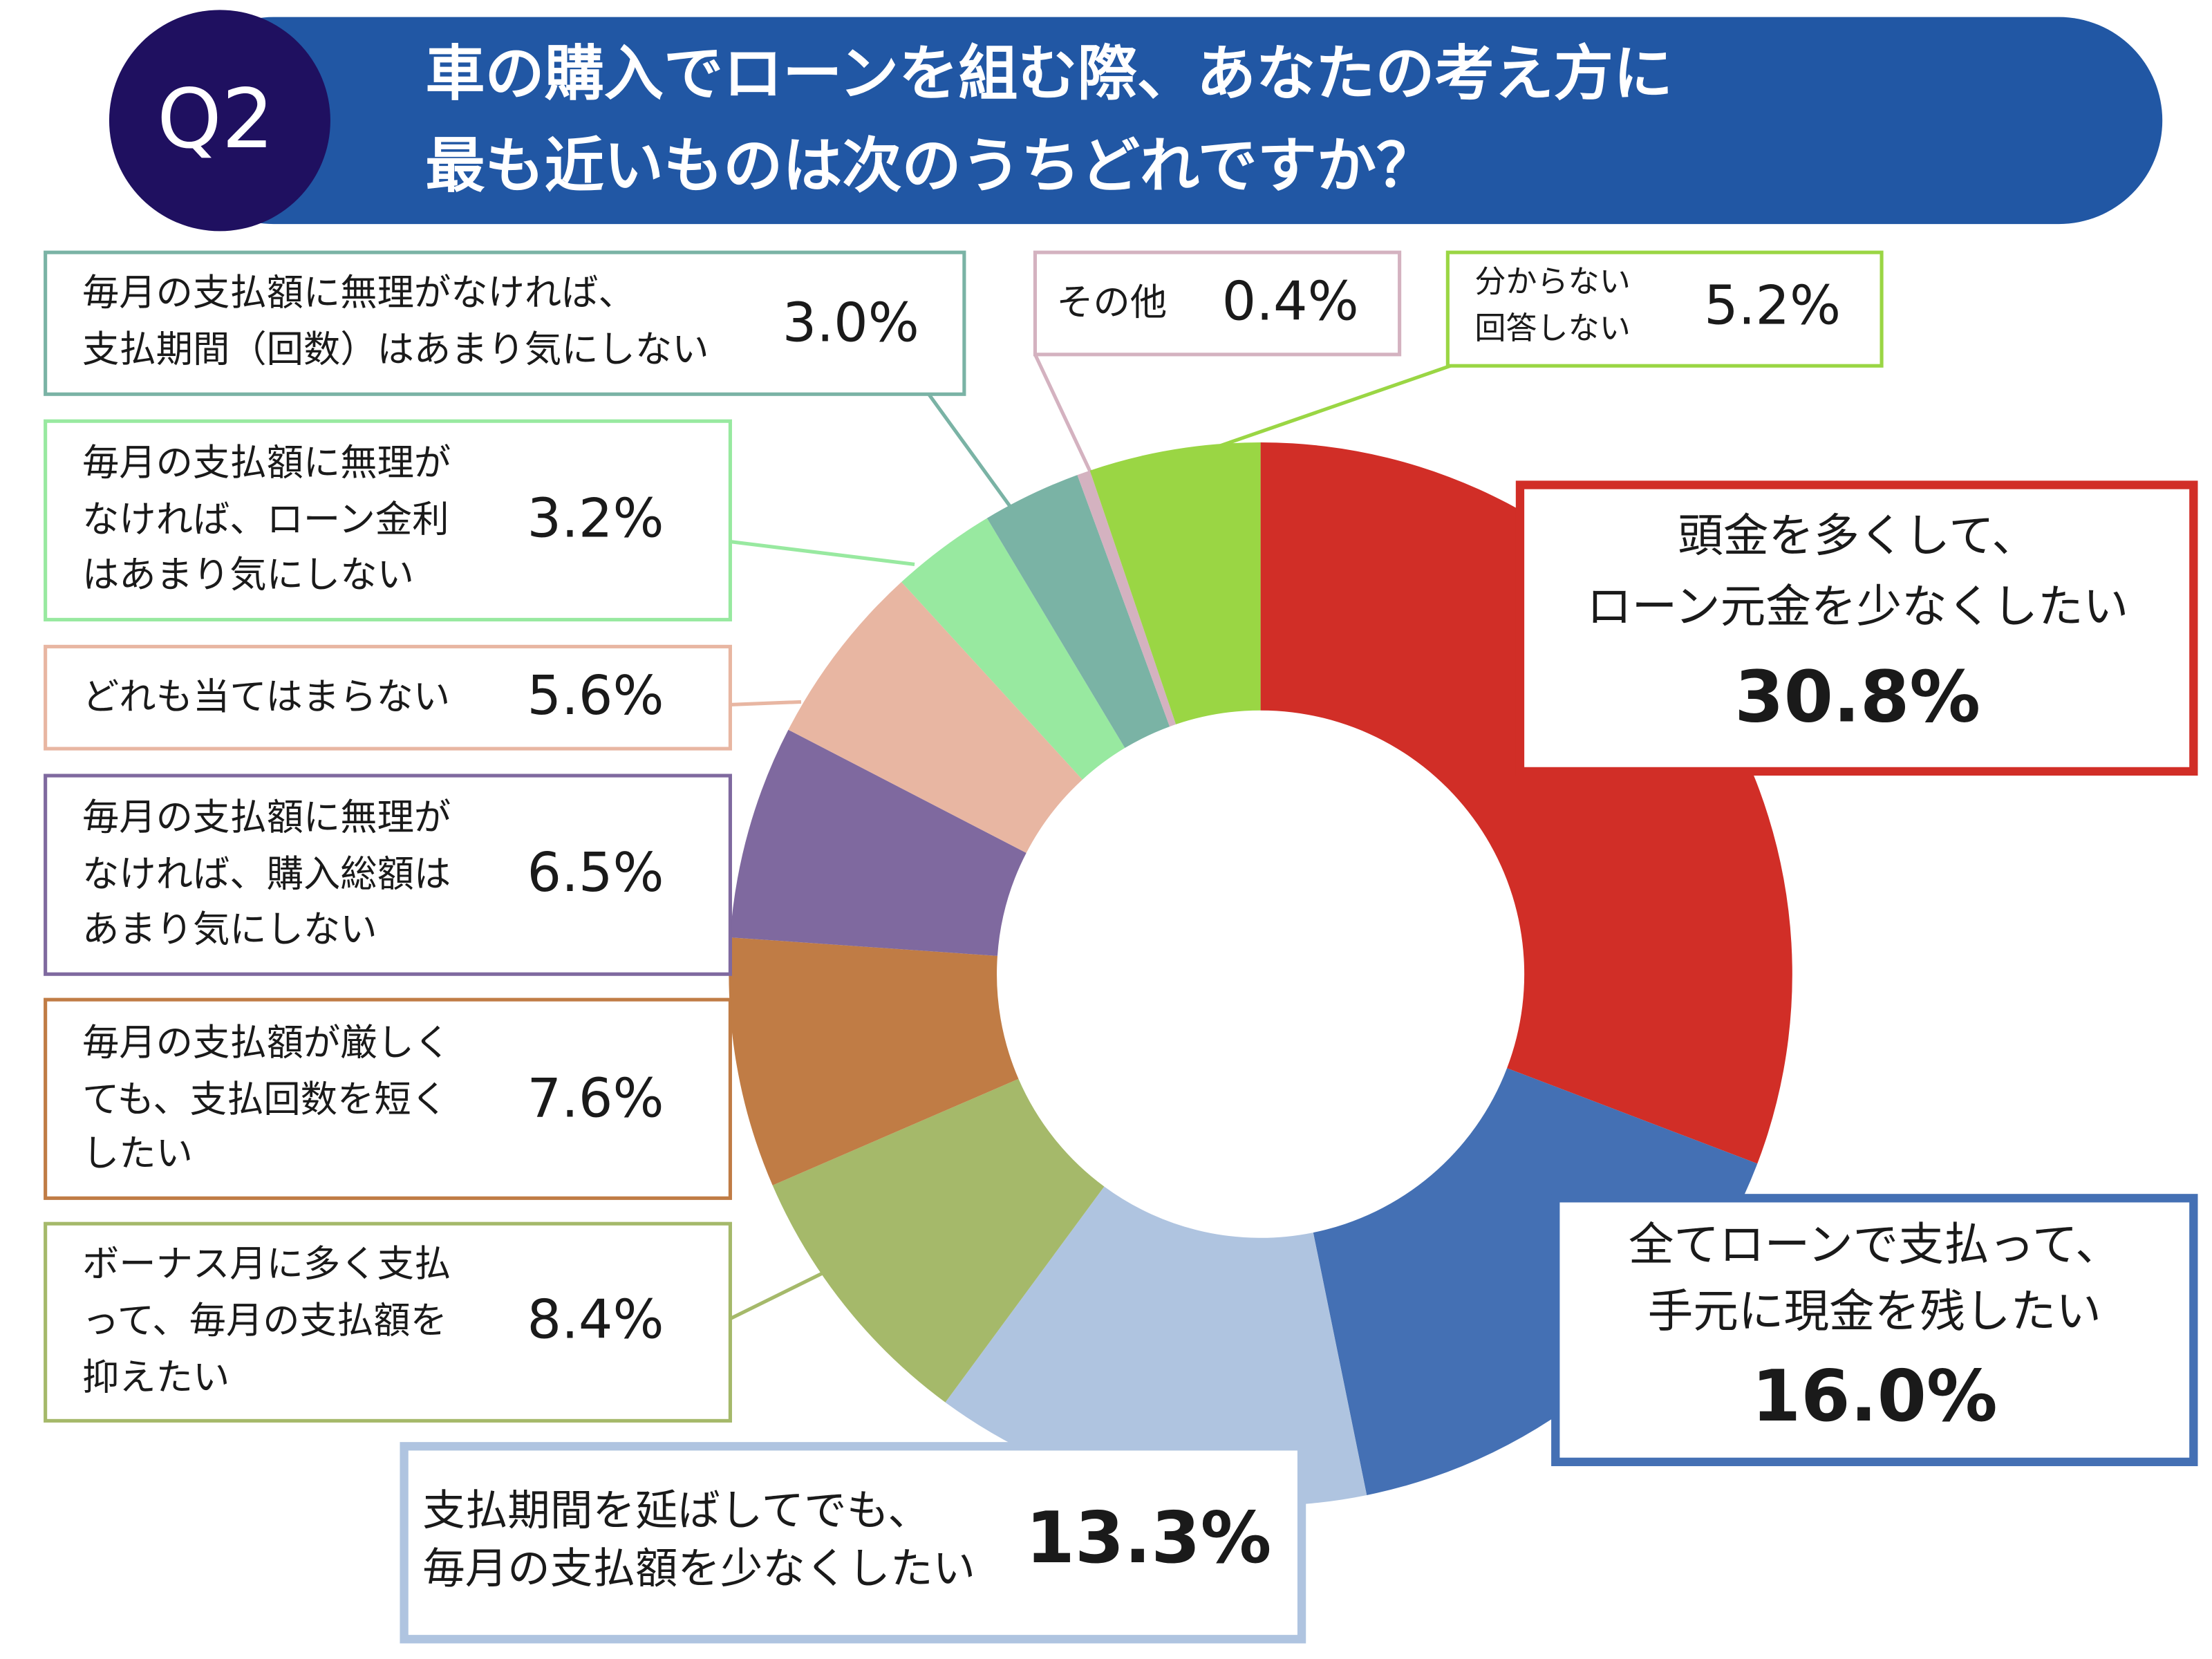 The height and width of the screenshot is (1659, 2212). Describe the element at coordinates (1111, 303) in the screenshot. I see `category-label: その他` at that location.